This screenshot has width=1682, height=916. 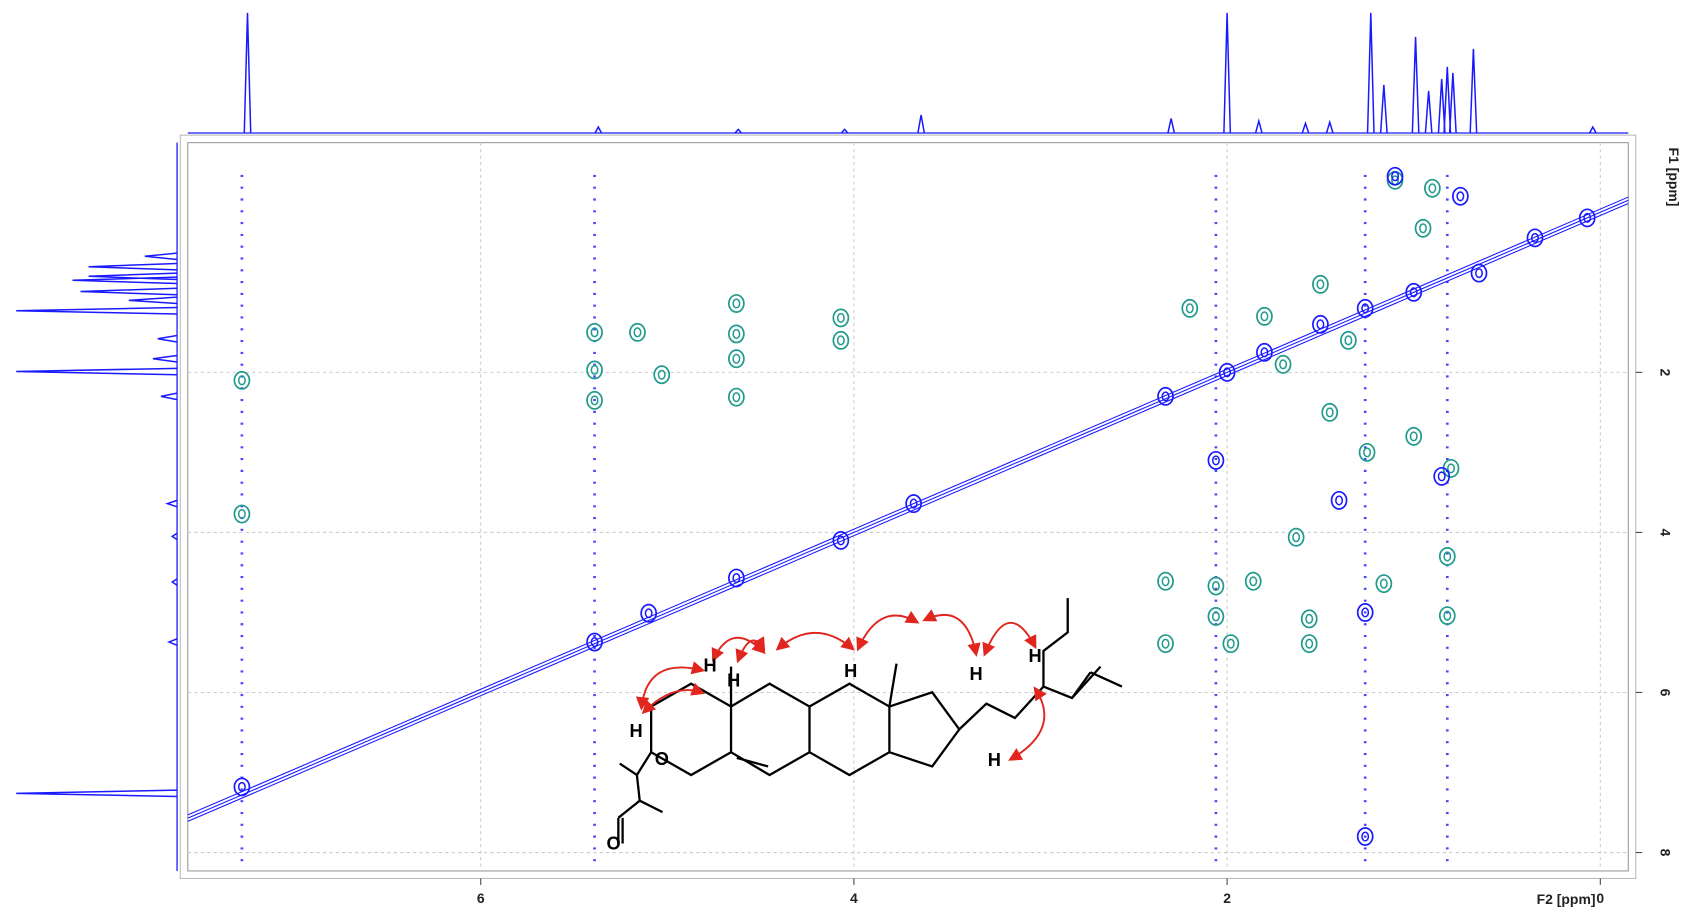 I want to click on molecule: H H H H H H H O O, so click(x=865, y=725).